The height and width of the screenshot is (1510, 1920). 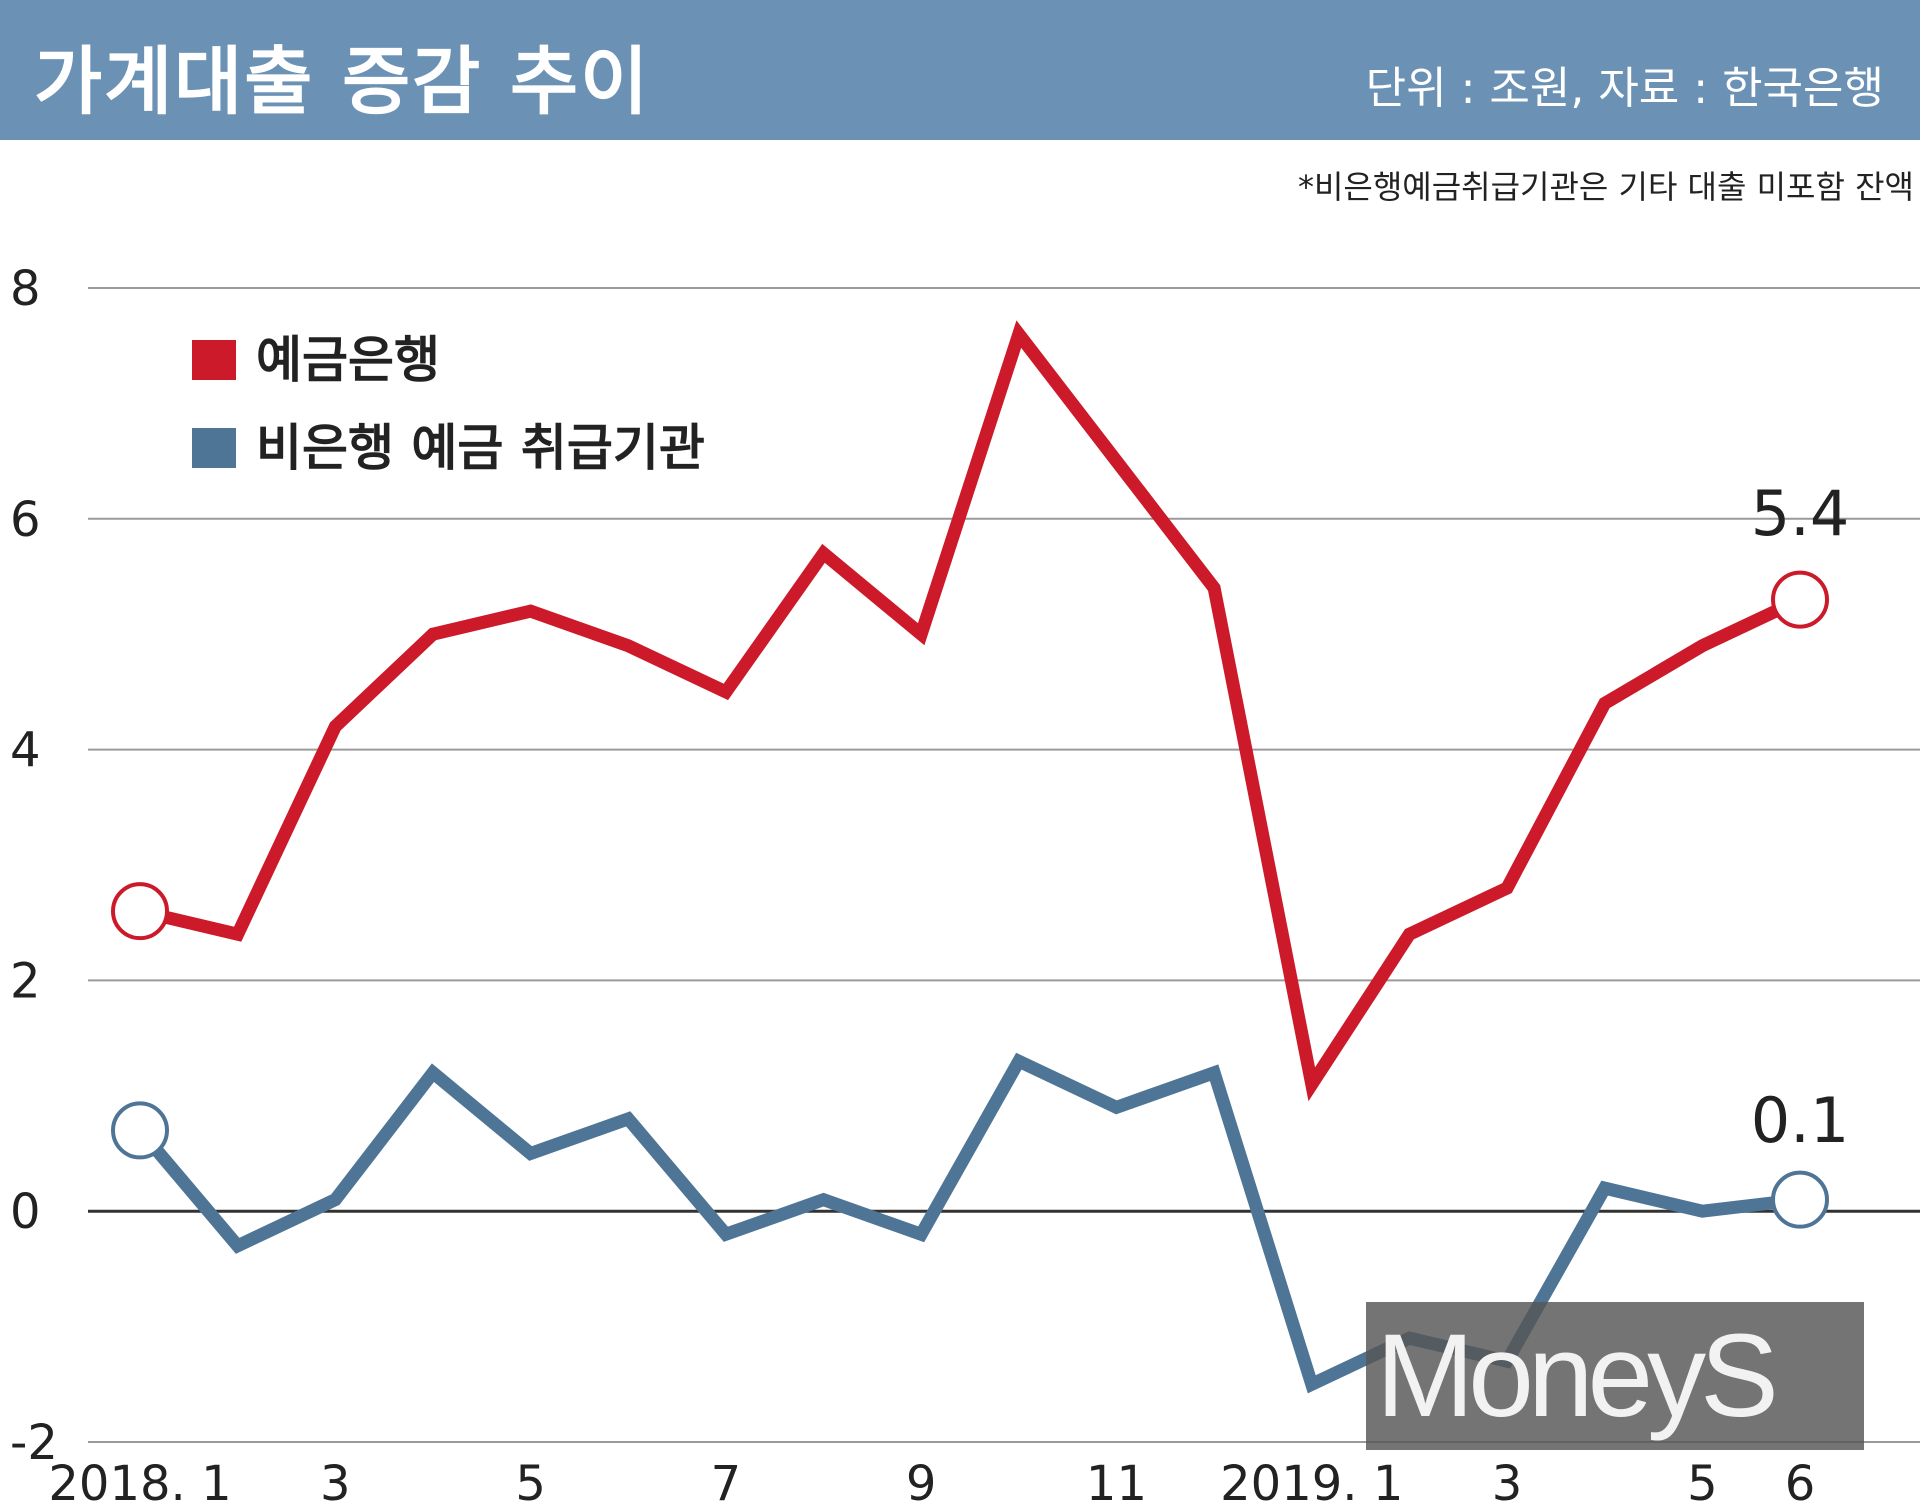 I want to click on x-tick-label-2: 3, so click(x=335, y=1483).